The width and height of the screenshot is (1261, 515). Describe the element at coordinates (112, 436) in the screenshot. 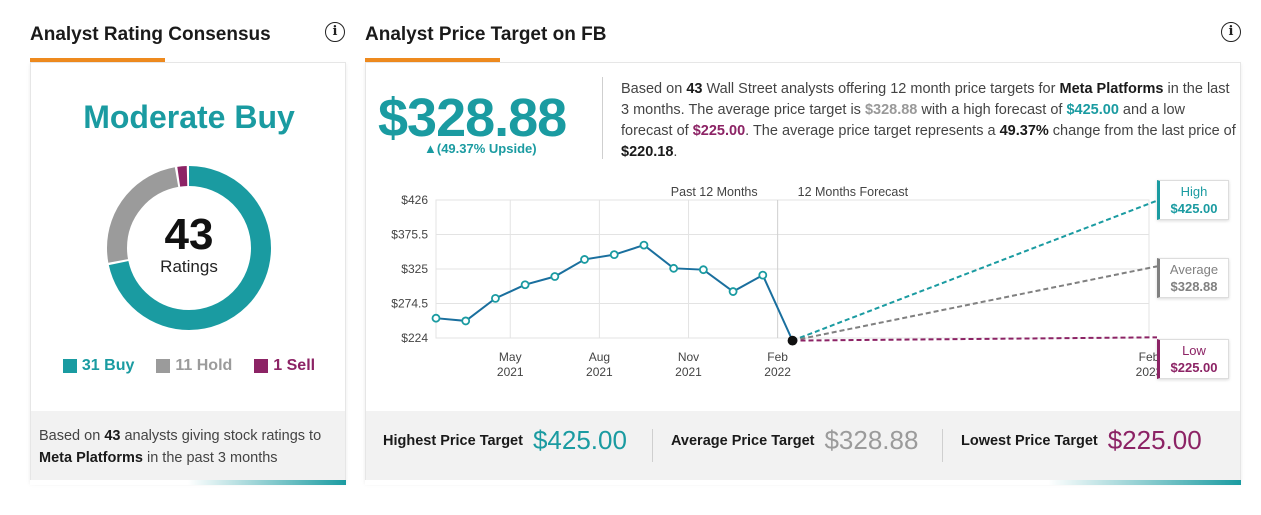

I see `footer-analyst-count: 43` at that location.